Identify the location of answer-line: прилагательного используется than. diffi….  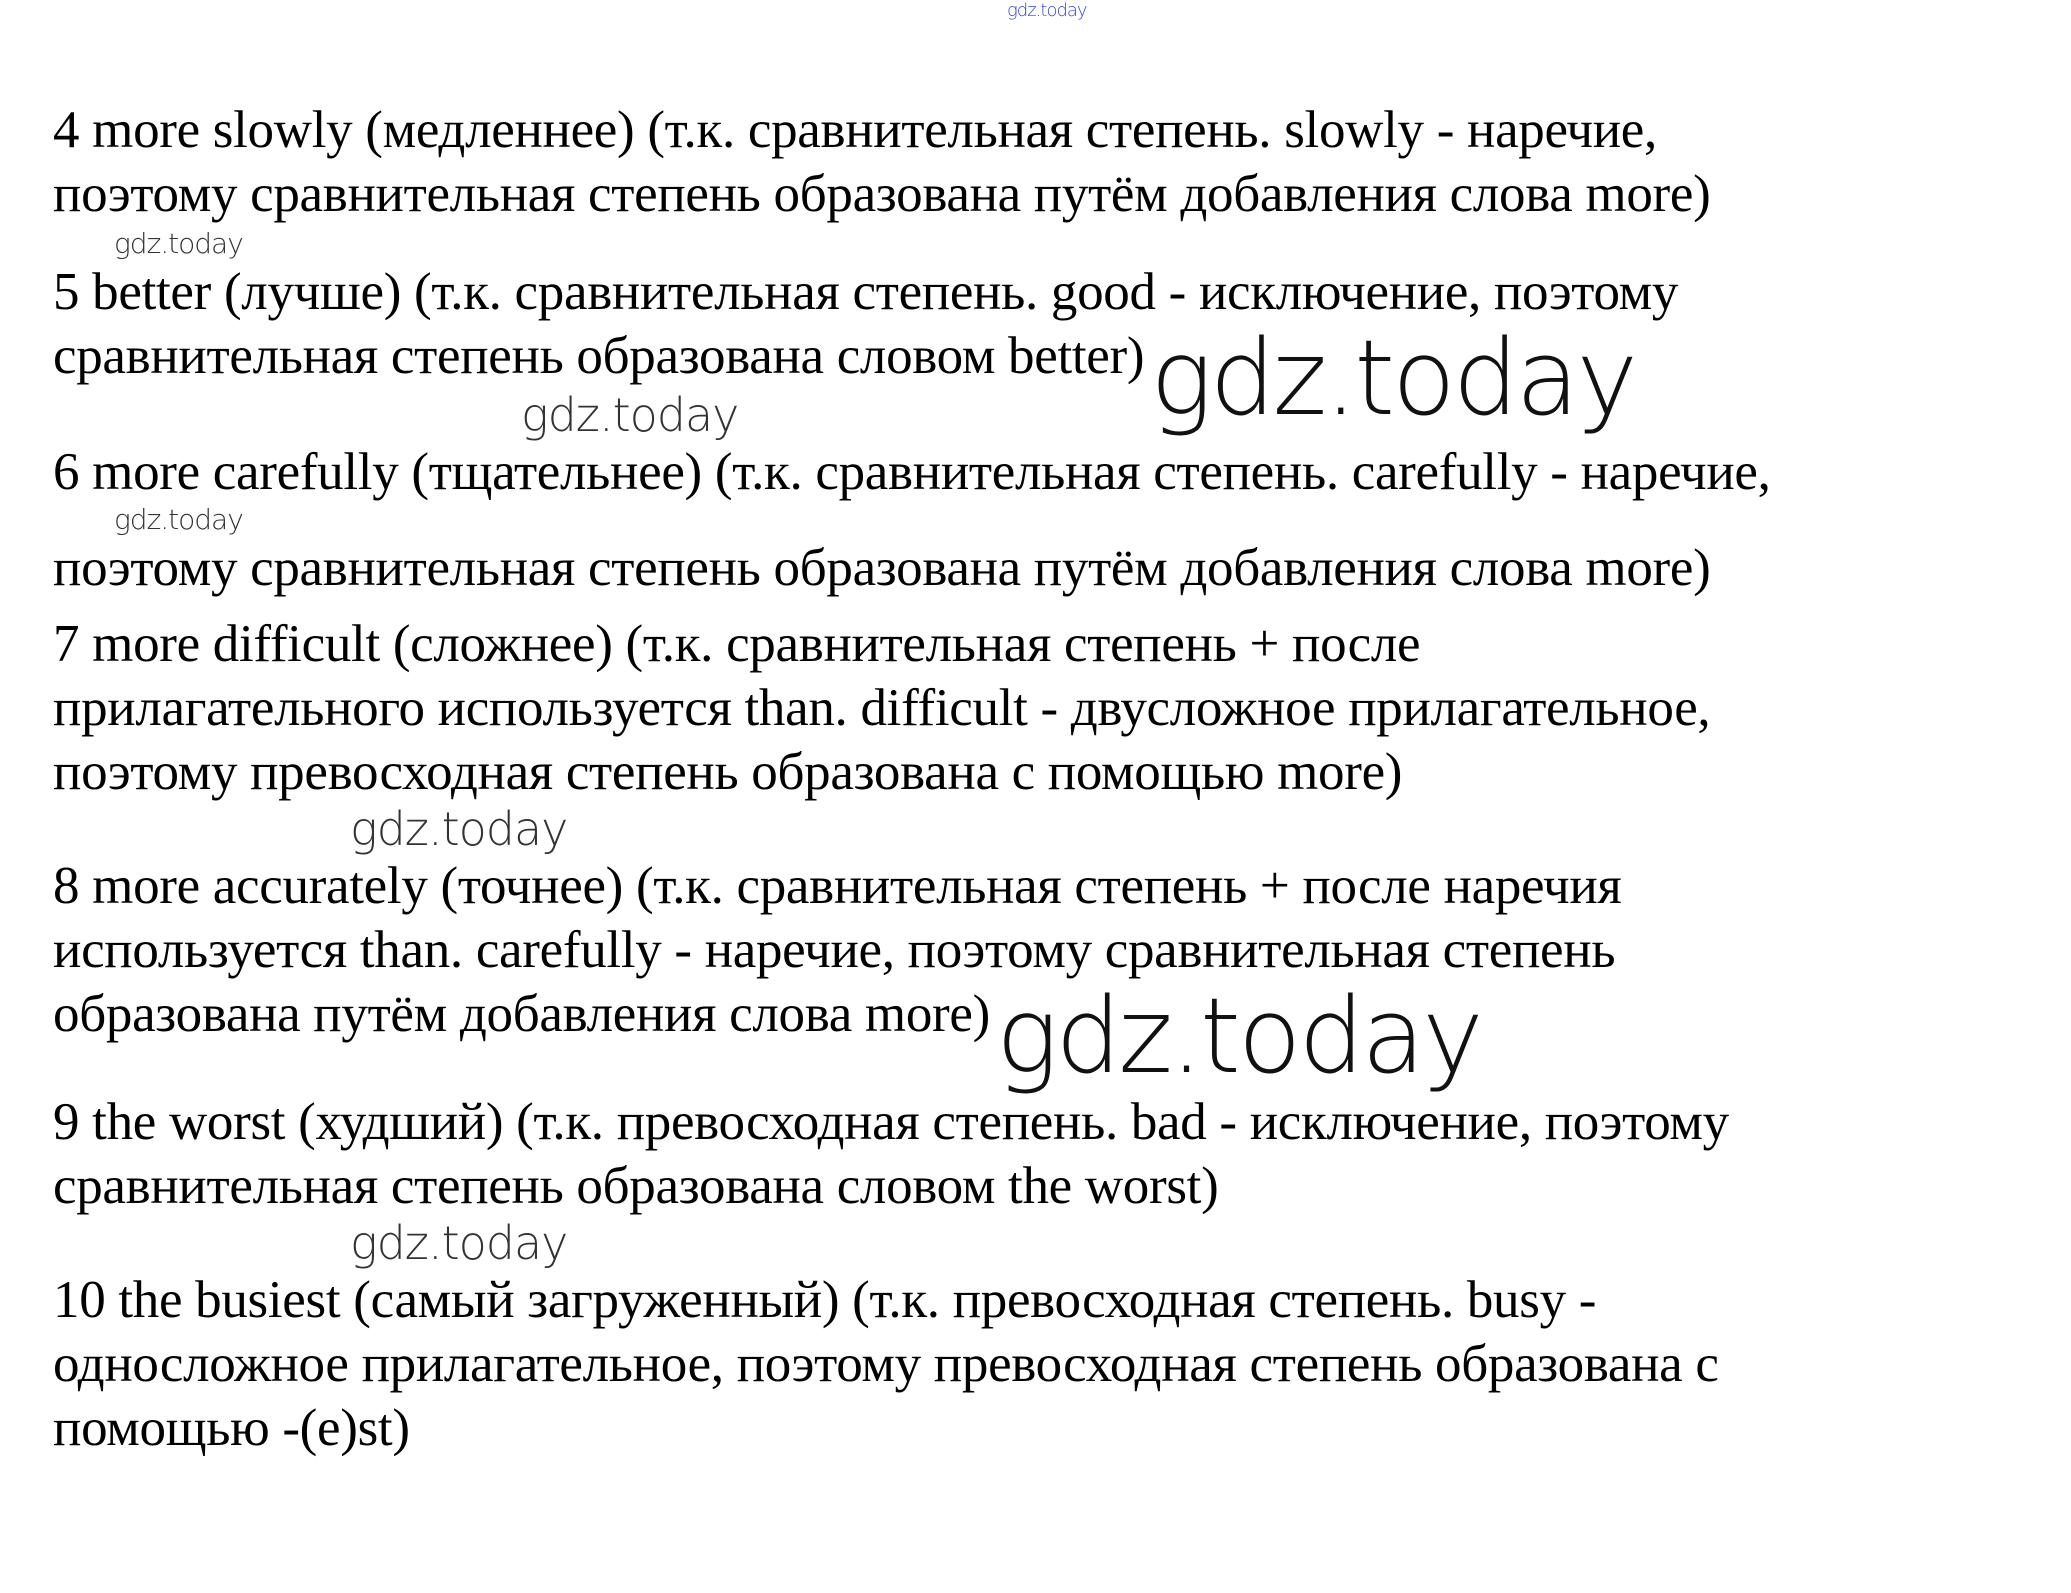
(882, 708).